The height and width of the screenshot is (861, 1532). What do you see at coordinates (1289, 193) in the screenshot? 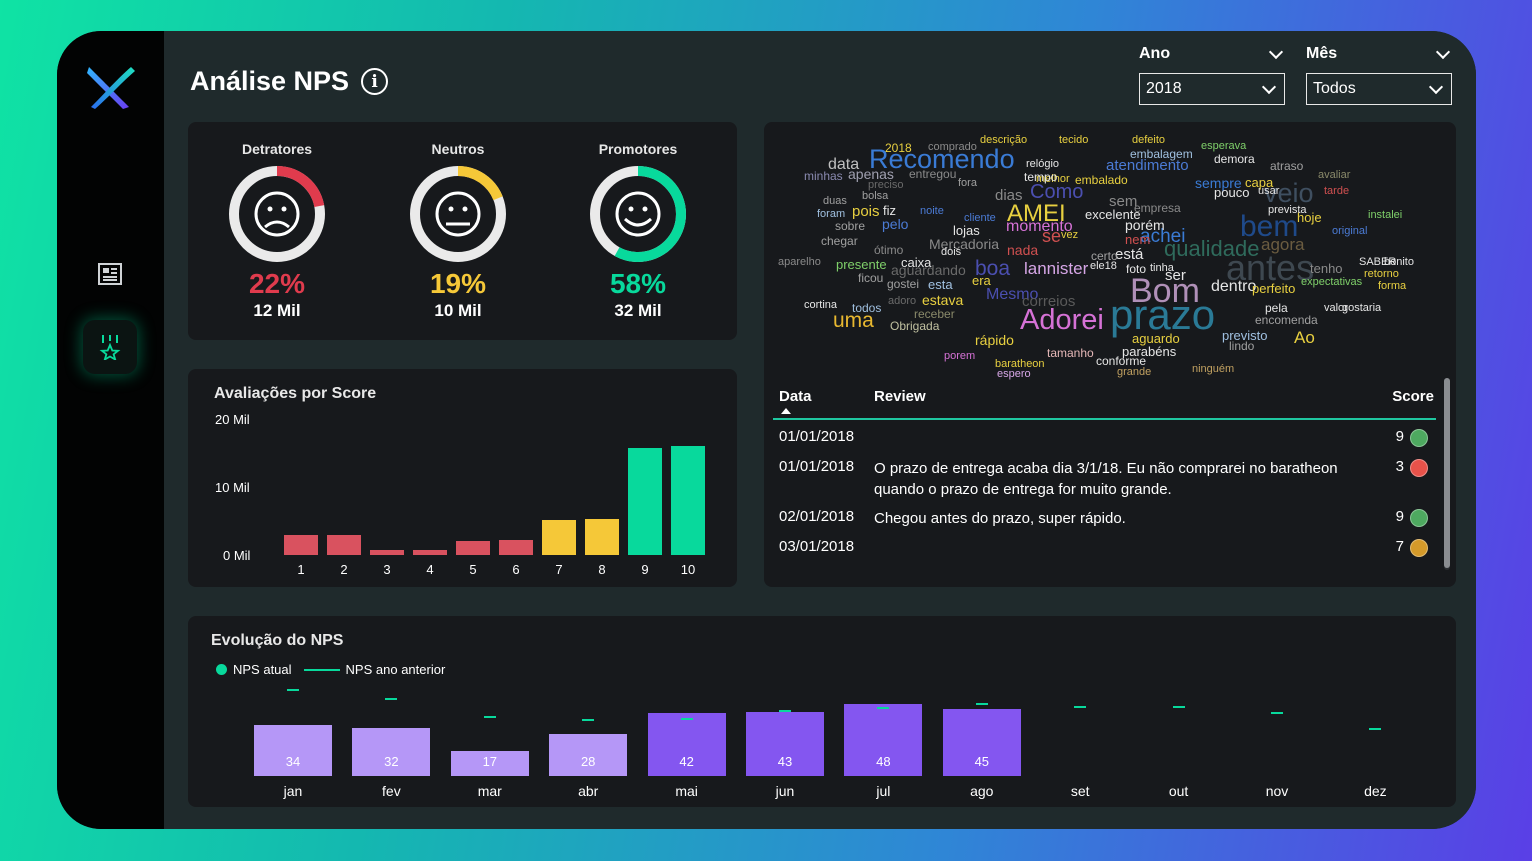
I see `word-cloud-word: veio` at bounding box center [1289, 193].